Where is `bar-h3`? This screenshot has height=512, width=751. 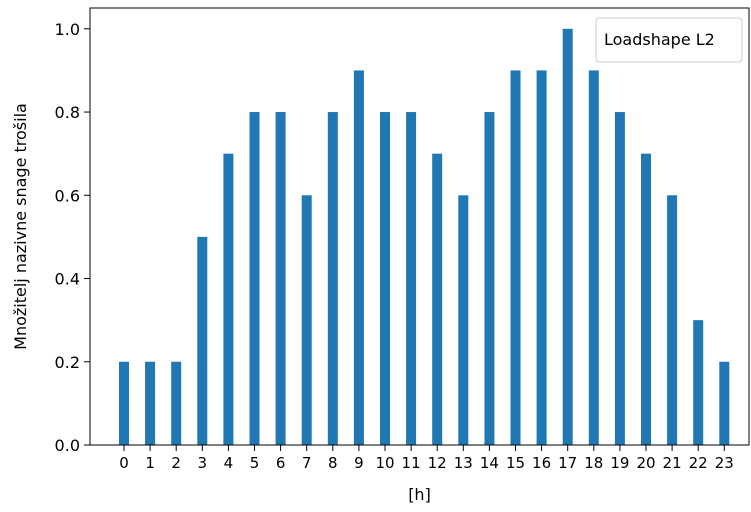
bar-h3 is located at coordinates (202, 340).